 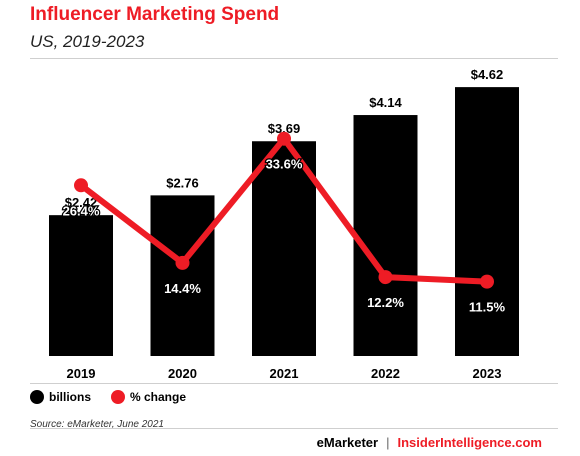 What do you see at coordinates (385, 277) in the screenshot?
I see `change-point-2022` at bounding box center [385, 277].